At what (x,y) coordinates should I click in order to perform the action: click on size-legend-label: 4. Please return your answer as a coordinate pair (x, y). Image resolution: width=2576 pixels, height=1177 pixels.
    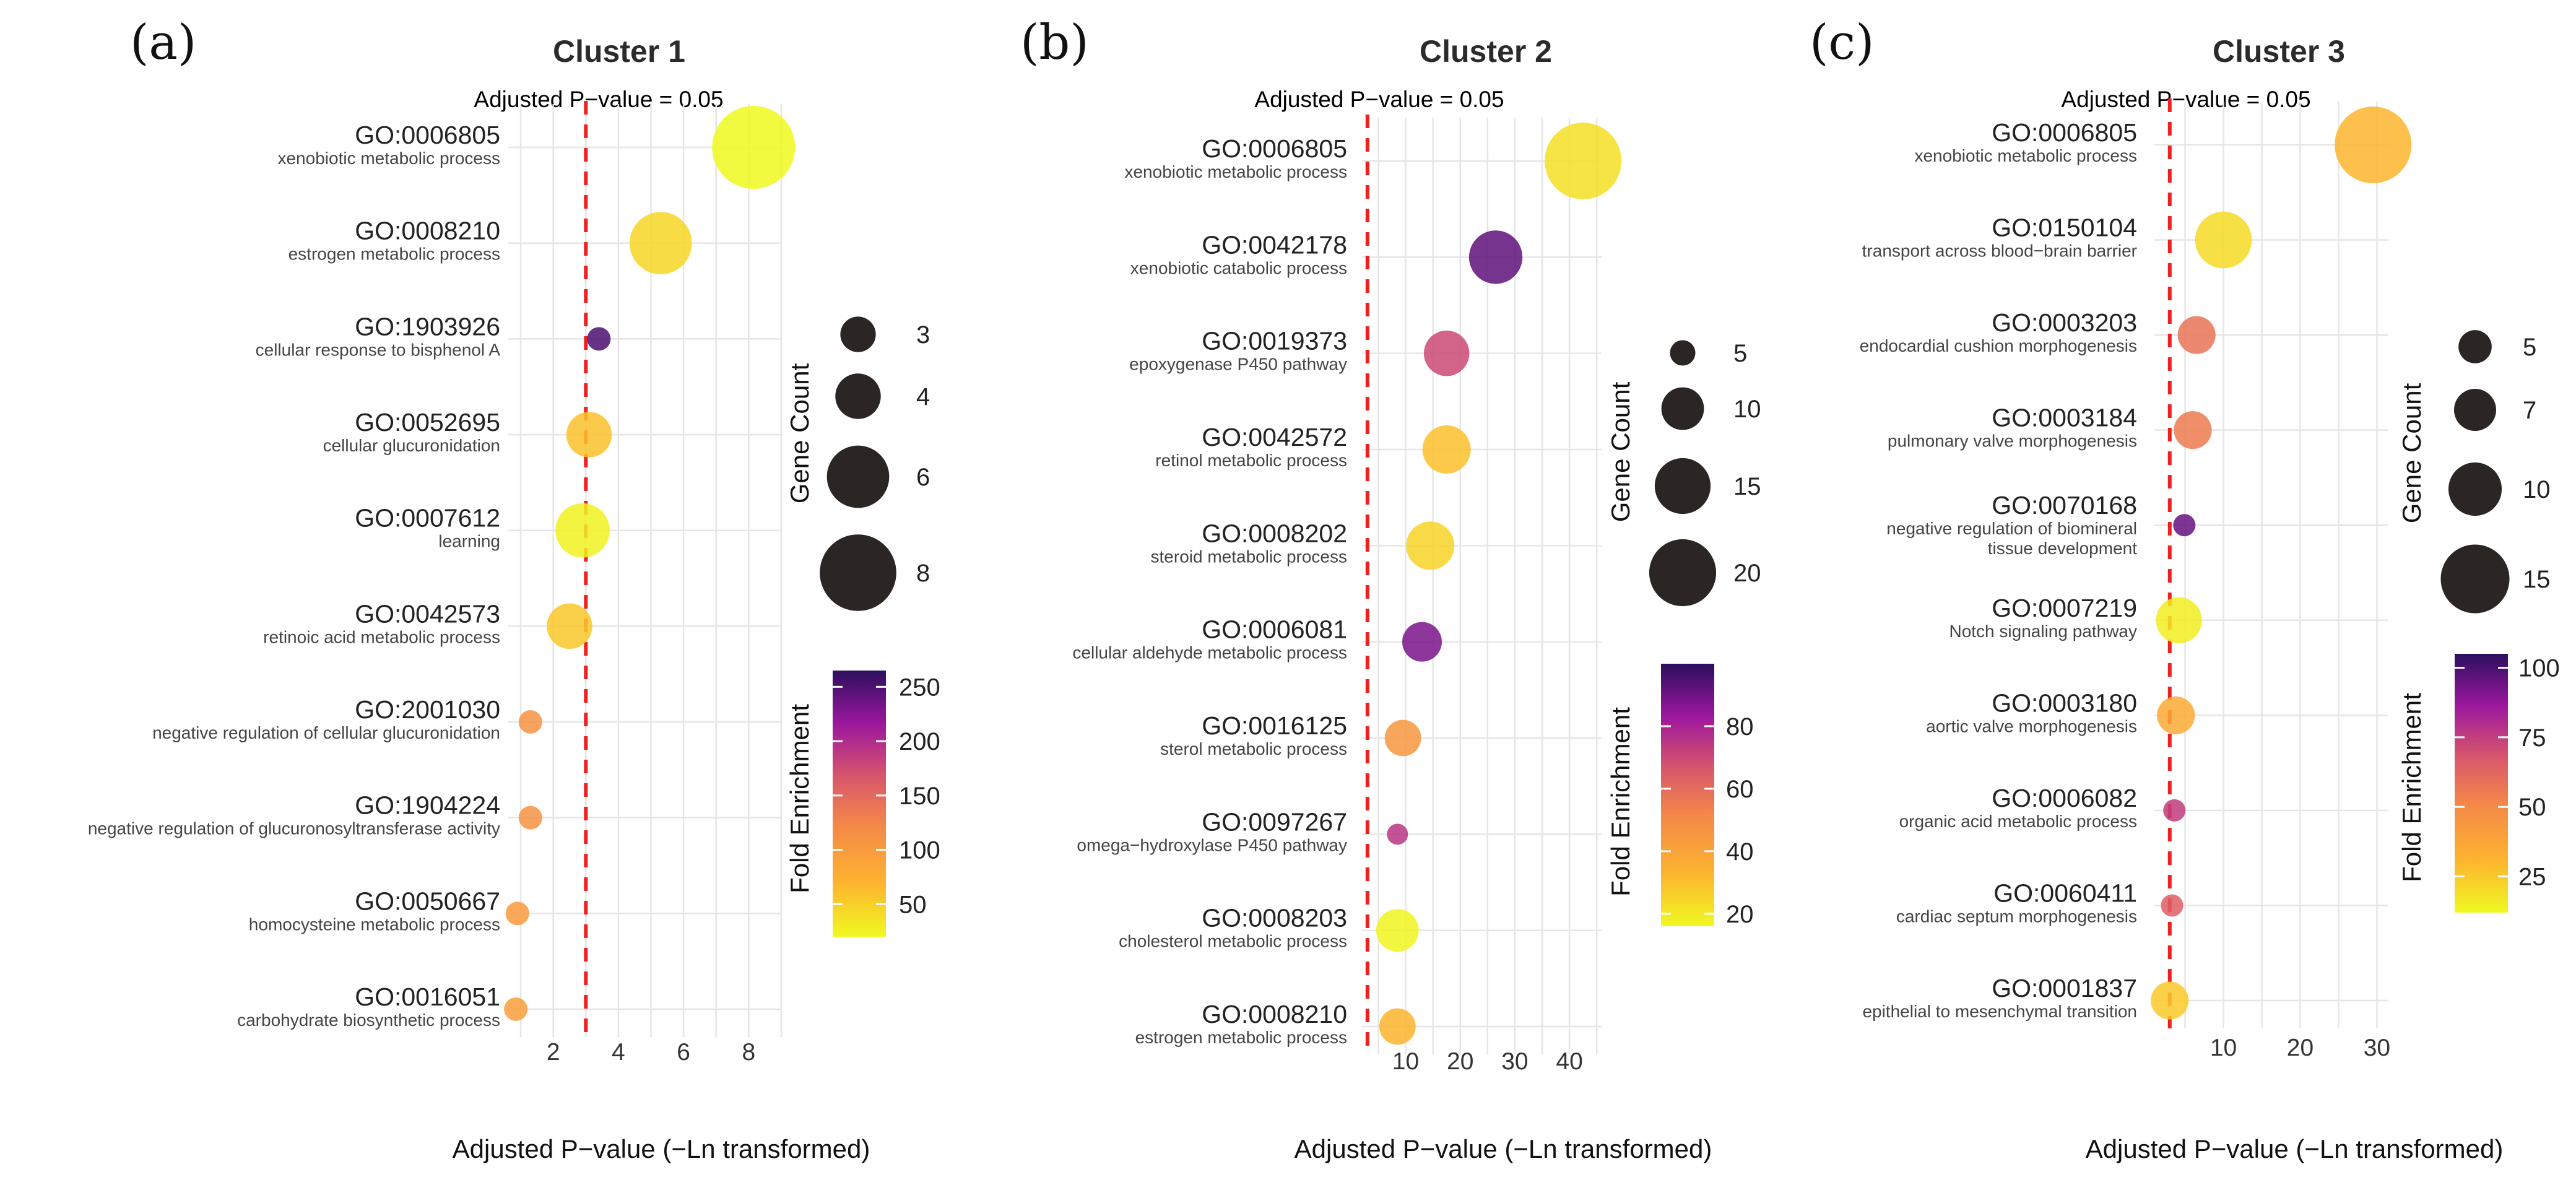
    Looking at the image, I should click on (923, 396).